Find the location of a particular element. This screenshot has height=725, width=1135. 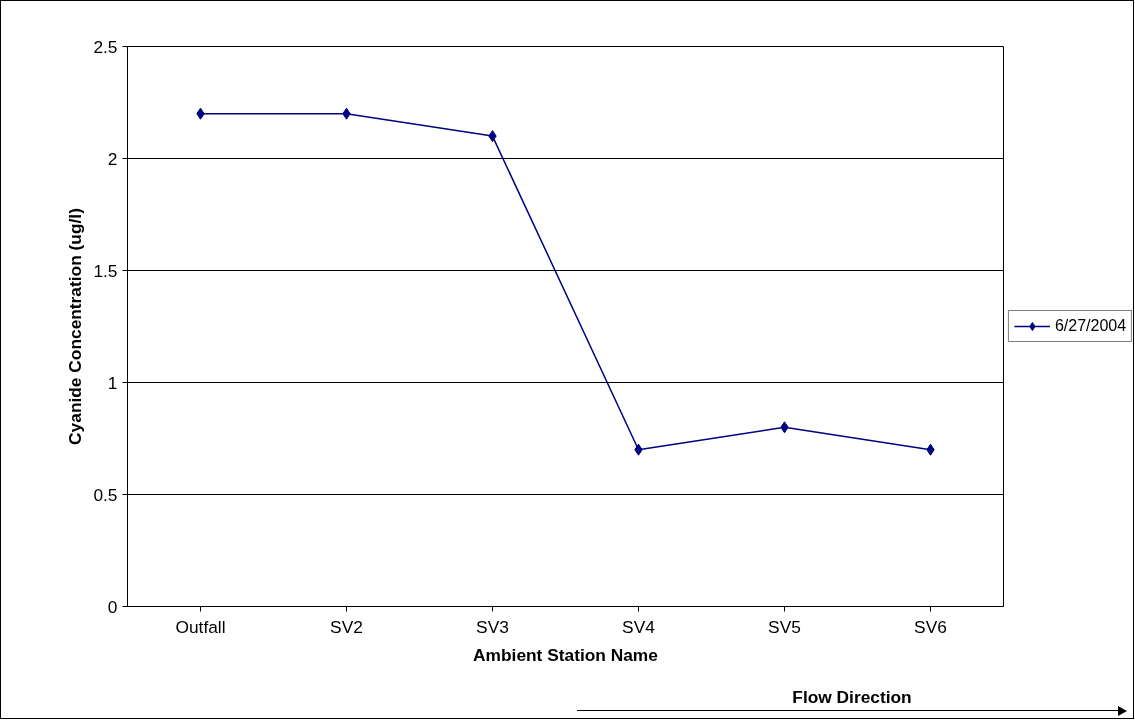

text: Flow Direction is located at coordinates (852, 697).